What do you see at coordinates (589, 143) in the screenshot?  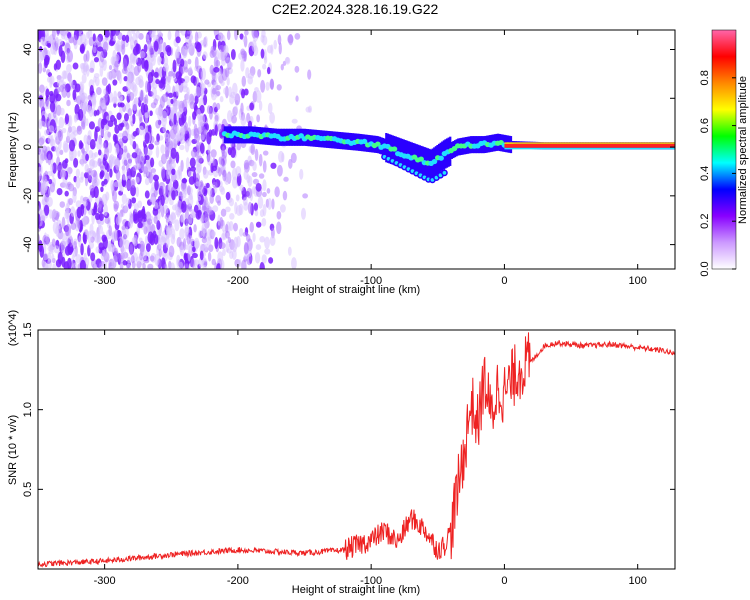 I see `signal-steady-edge` at bounding box center [589, 143].